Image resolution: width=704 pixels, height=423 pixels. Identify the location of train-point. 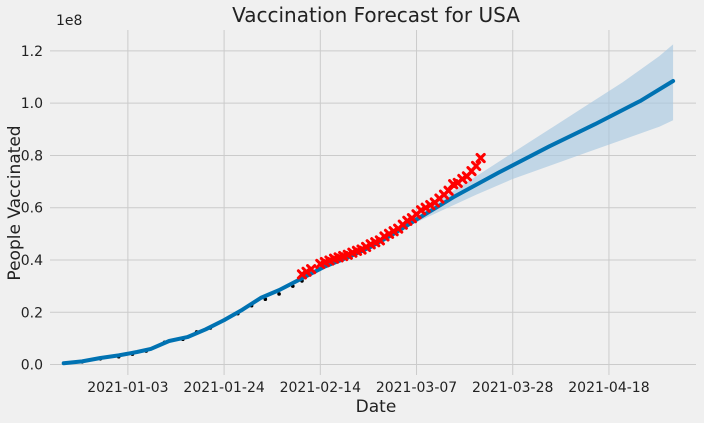
(279, 294).